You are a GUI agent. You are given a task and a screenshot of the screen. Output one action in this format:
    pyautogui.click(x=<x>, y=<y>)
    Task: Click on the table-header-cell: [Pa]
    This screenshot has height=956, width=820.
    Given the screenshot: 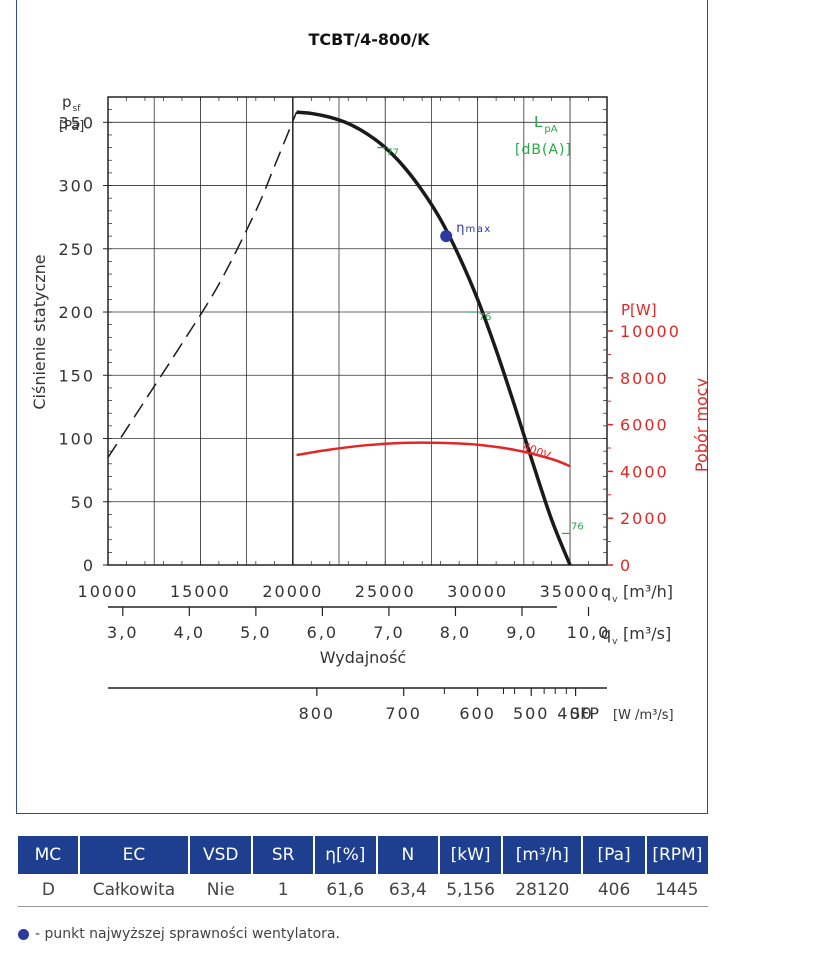 What is the action you would take?
    pyautogui.click(x=614, y=855)
    